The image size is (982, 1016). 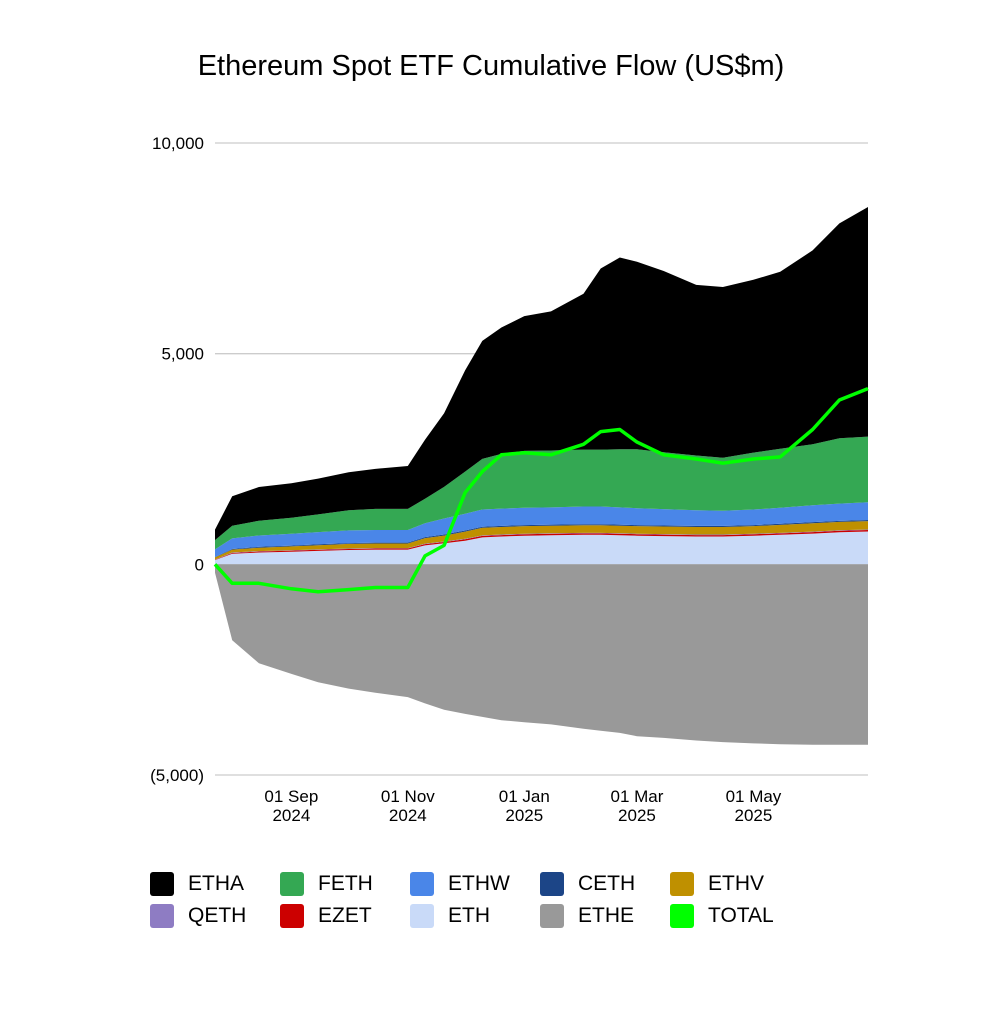 I want to click on y-tick-label: (5,000), so click(x=177, y=775).